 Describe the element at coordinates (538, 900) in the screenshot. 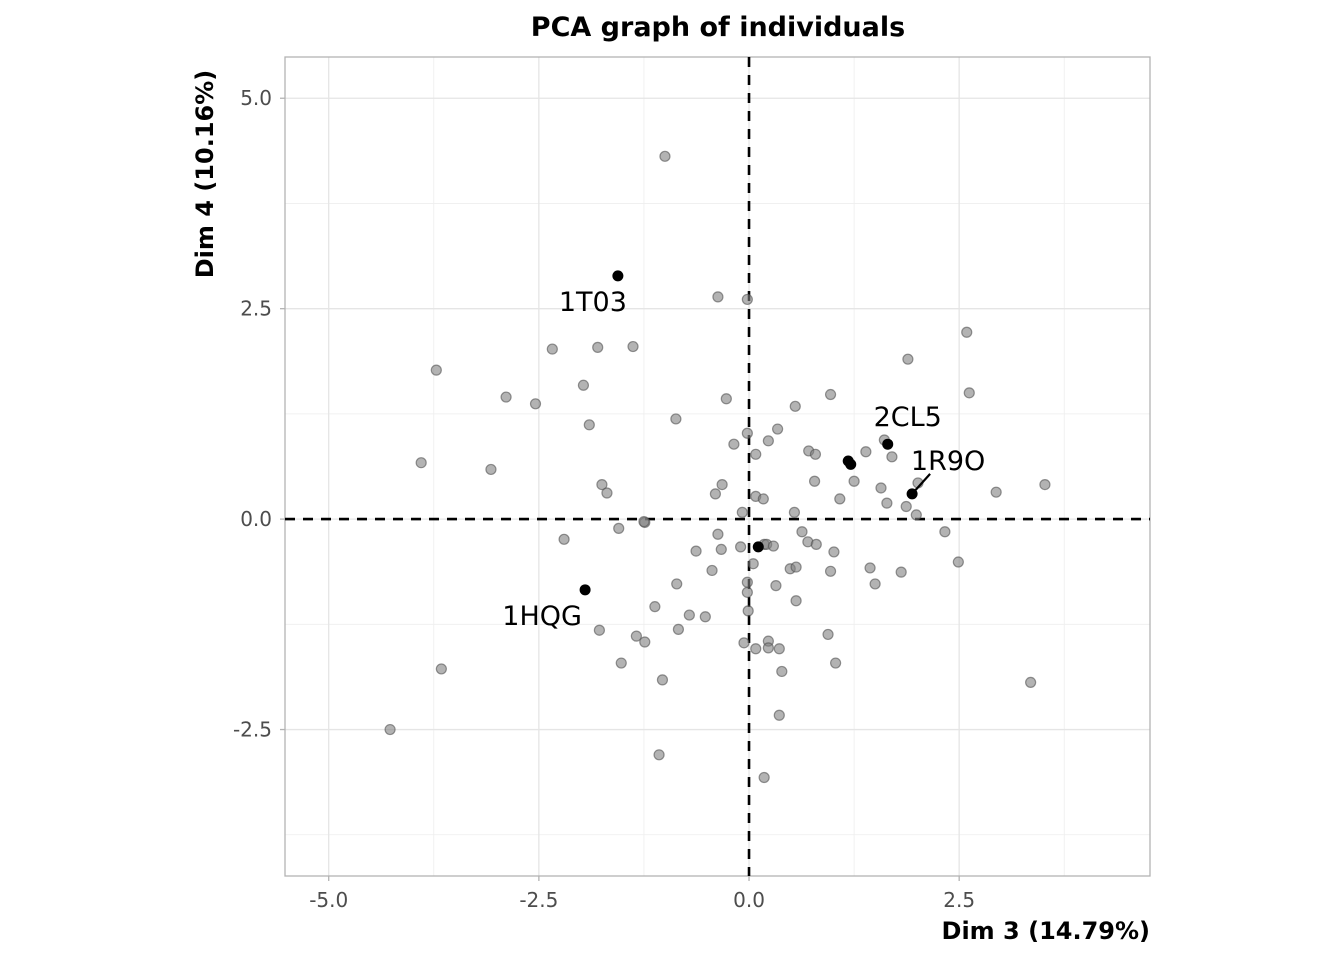

I see `x-tick-label: -2.5` at that location.